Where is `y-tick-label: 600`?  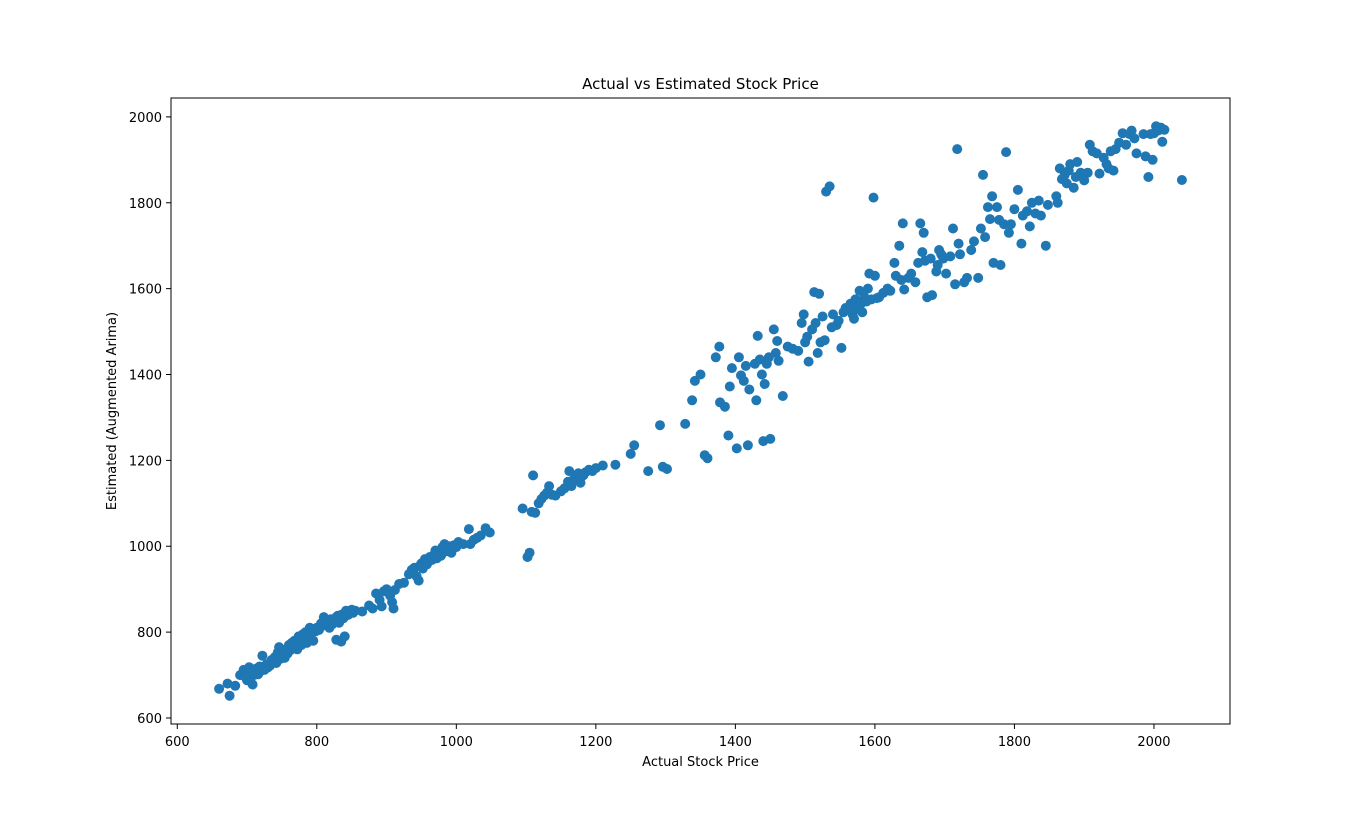 y-tick-label: 600 is located at coordinates (149, 719).